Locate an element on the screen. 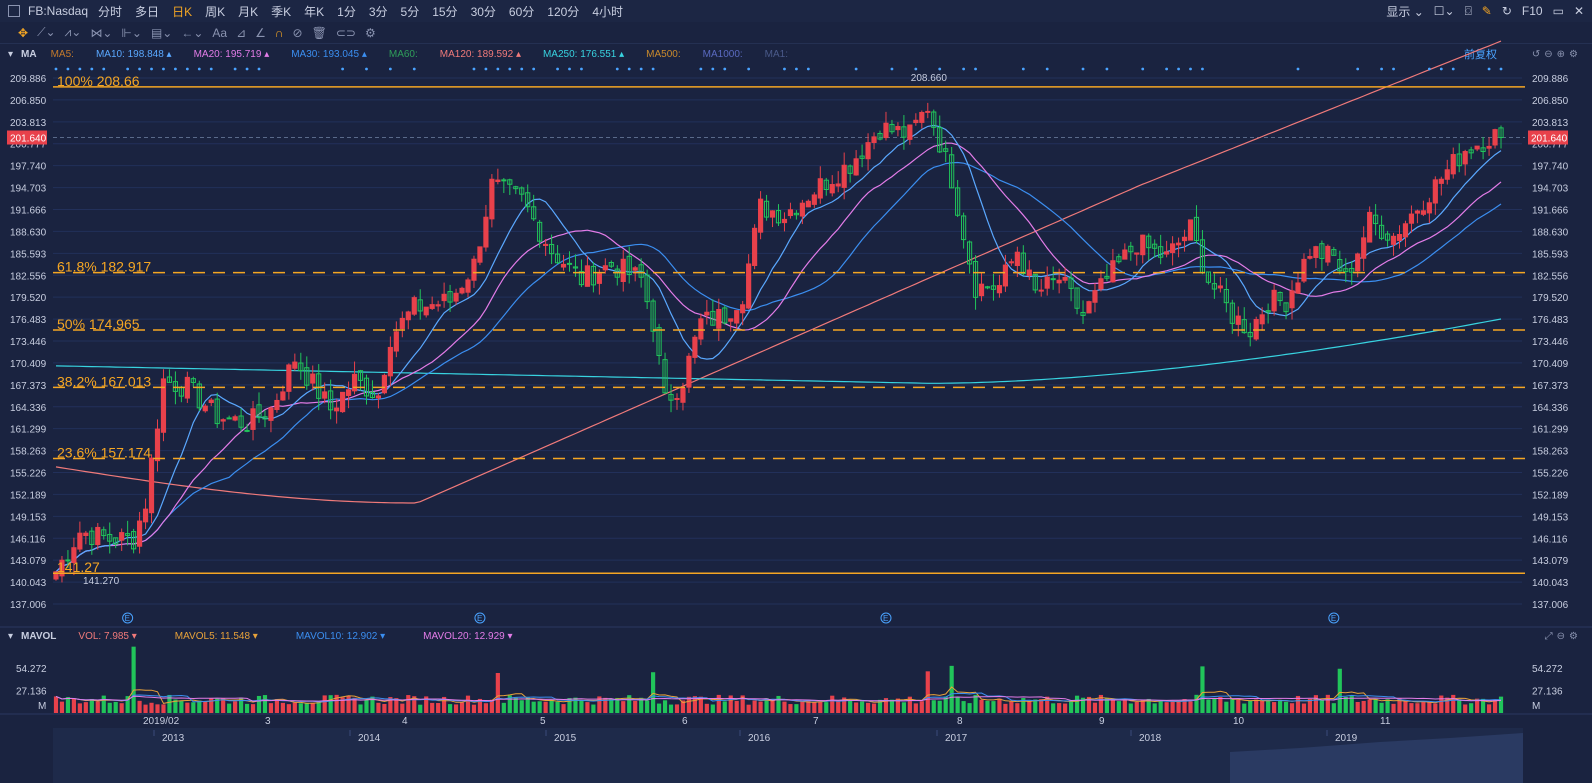 This screenshot has width=1592, height=783. settings-icon: ⚙ is located at coordinates (370, 32).